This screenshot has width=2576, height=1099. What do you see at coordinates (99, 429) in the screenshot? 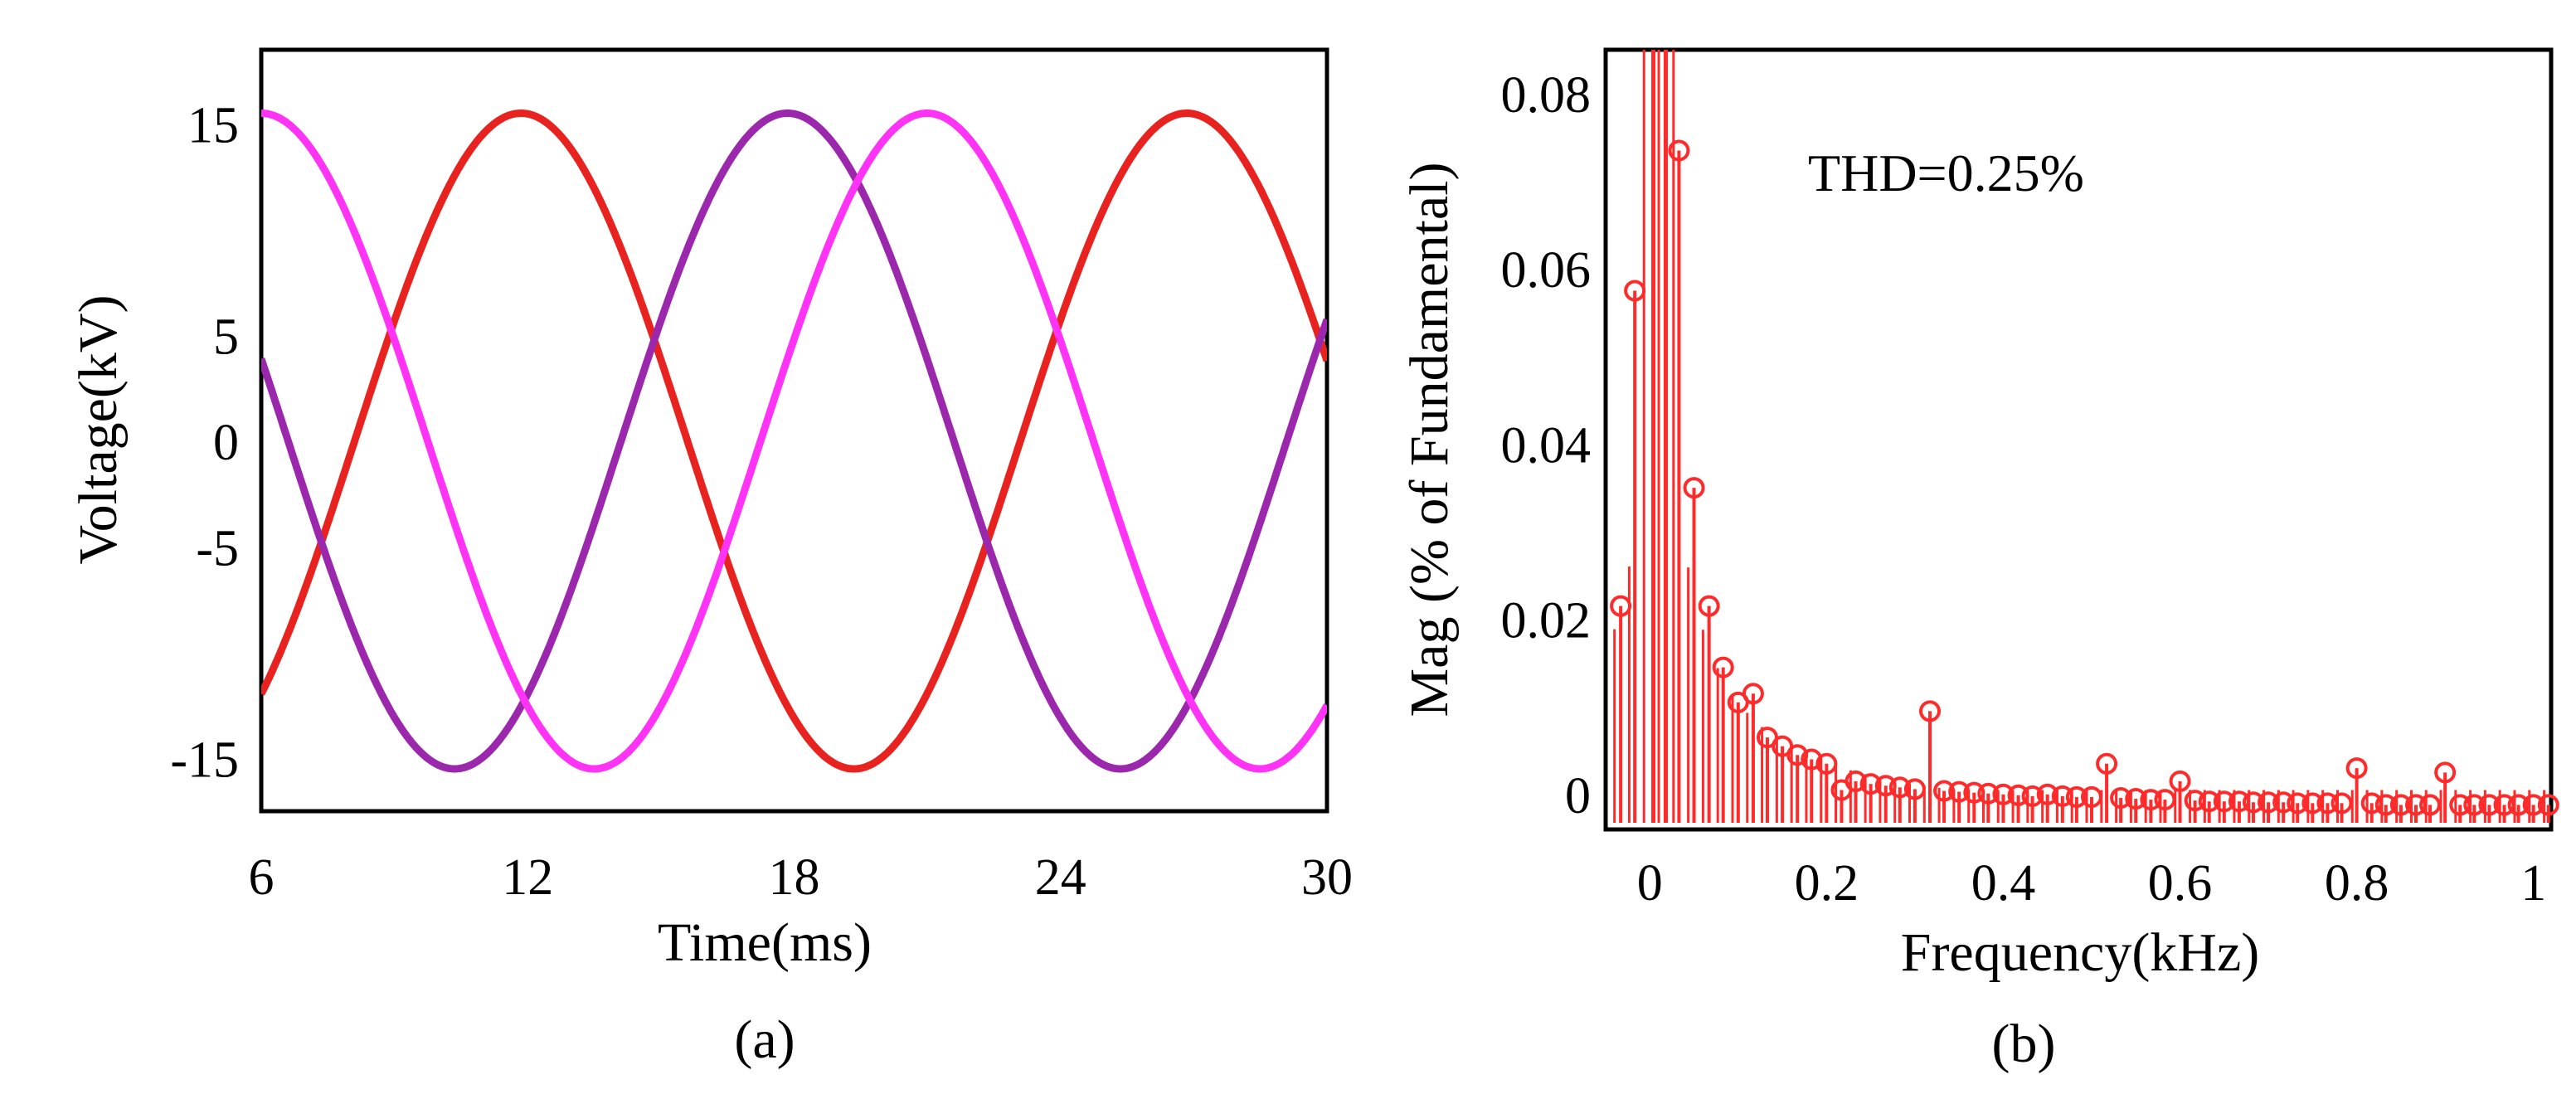
I see `chart-a-y-axis-label: Voltage(kV)` at bounding box center [99, 429].